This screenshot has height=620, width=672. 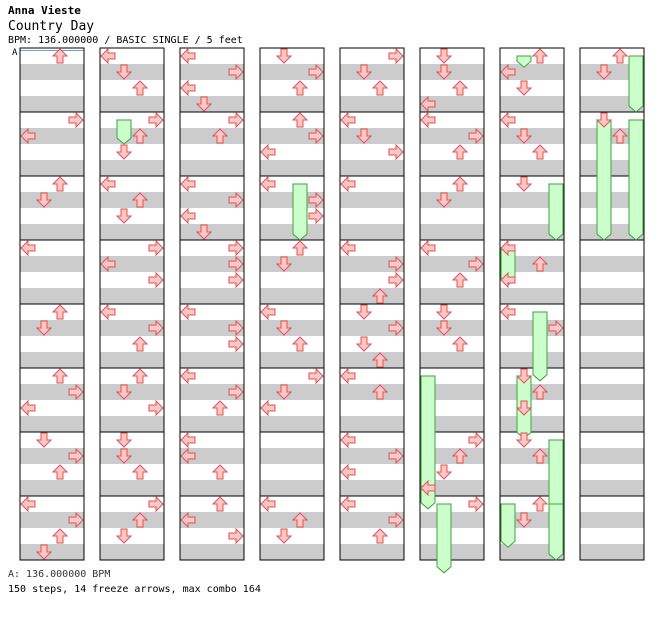 What do you see at coordinates (125, 40) in the screenshot?
I see `chart-meta: BPM: 136.000000 / BASIC SINGLE / 5 feet` at bounding box center [125, 40].